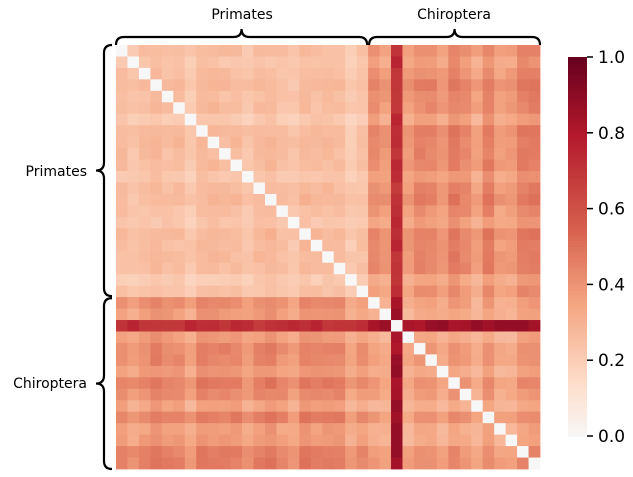 Image resolution: width=633 pixels, height=477 pixels. I want to click on left-brace, so click(104, 384).